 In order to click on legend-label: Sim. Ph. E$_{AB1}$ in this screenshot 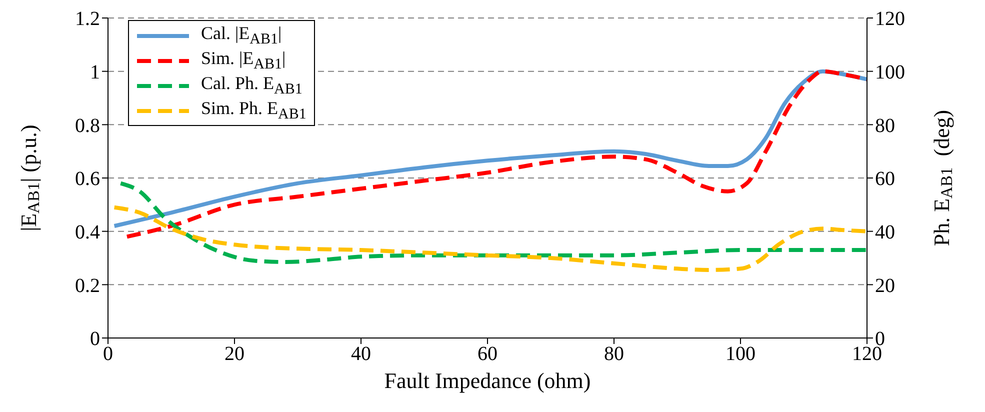, I will do `click(253, 111)`.